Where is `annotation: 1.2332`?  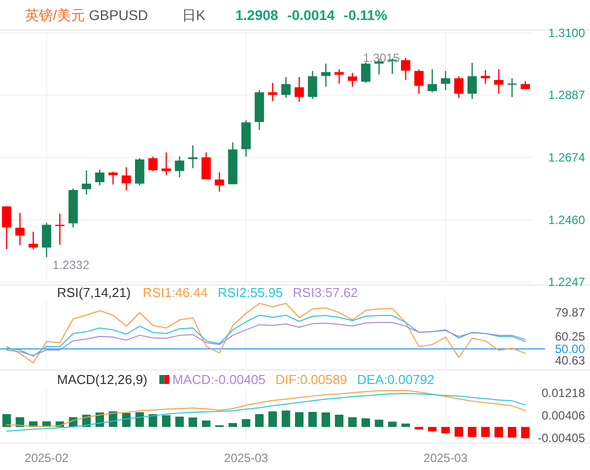
annotation: 1.2332 is located at coordinates (71, 265).